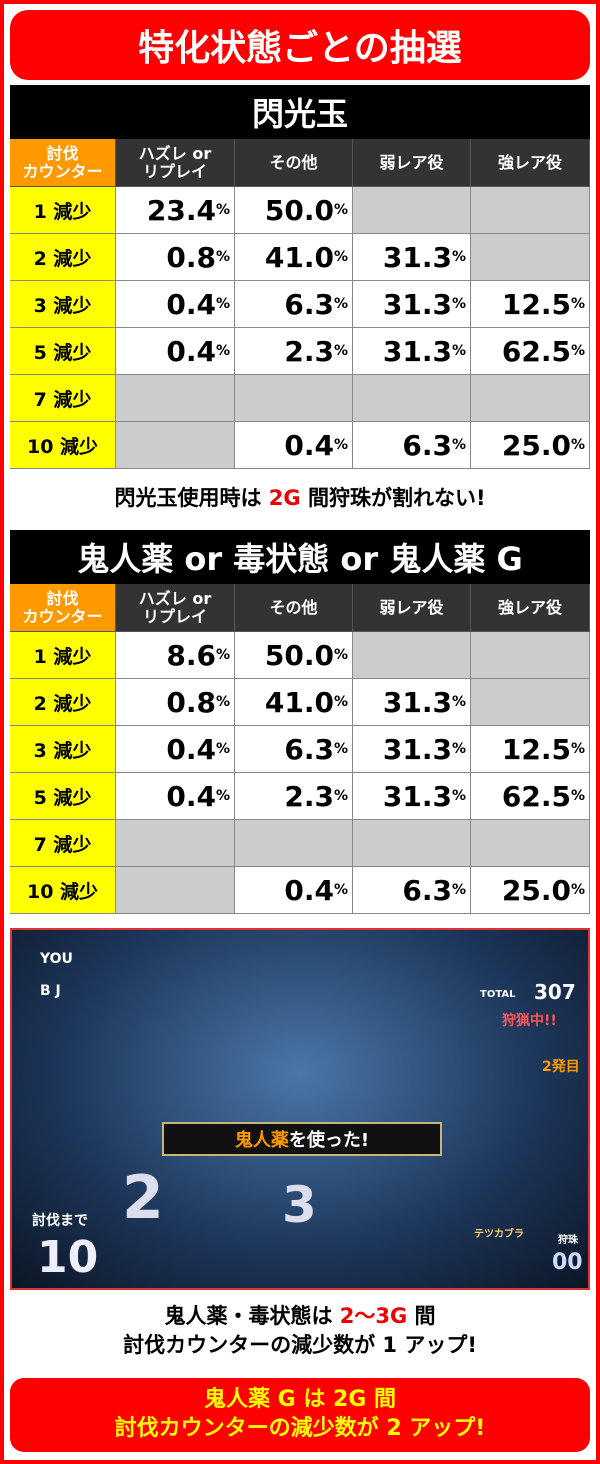 The height and width of the screenshot is (1464, 600). Describe the element at coordinates (300, 45) in the screenshot. I see `page-title: 特化状態ごとの抽選` at that location.